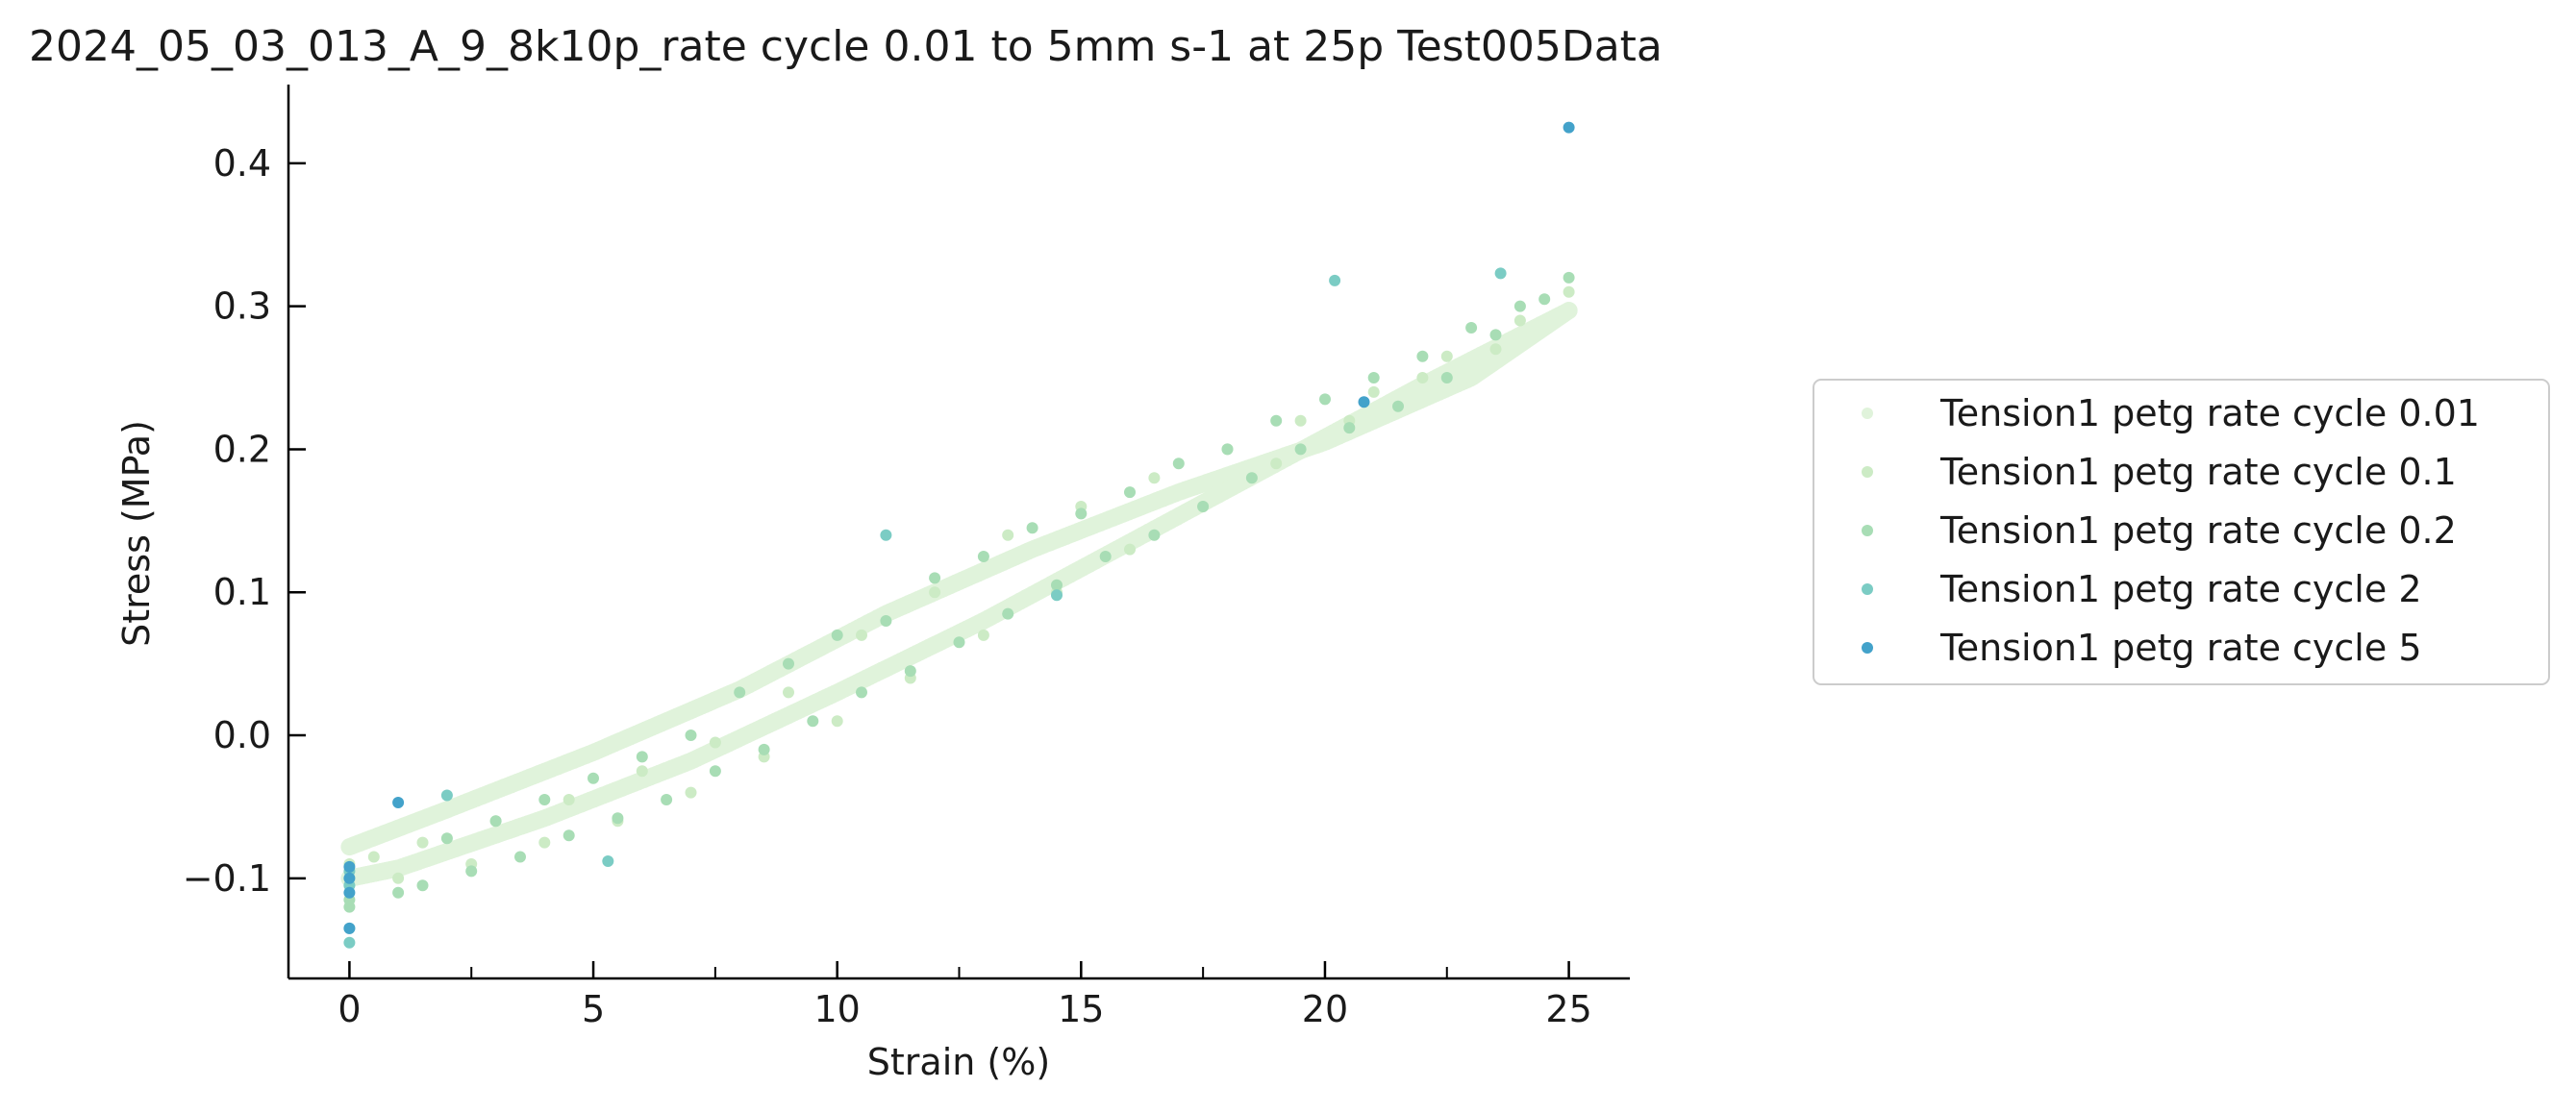 The image size is (2576, 1113). I want to click on y-axis-label: Stress (MPa), so click(136, 533).